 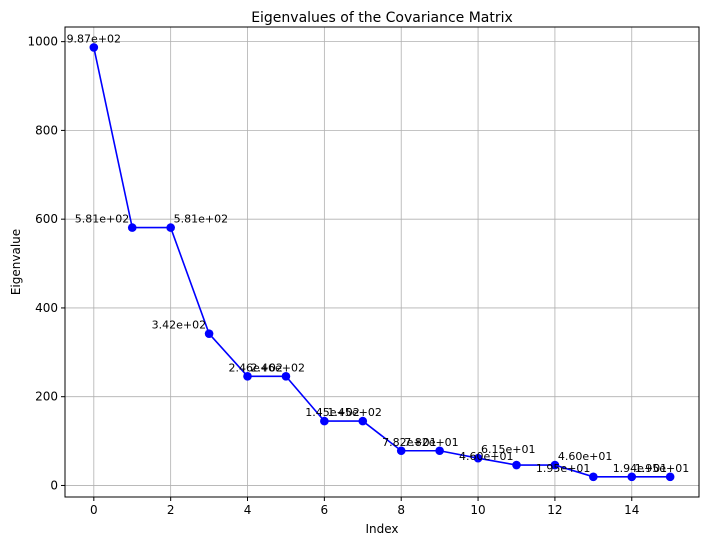 What do you see at coordinates (508, 449) in the screenshot?
I see `data-label: 6.15e+01` at bounding box center [508, 449].